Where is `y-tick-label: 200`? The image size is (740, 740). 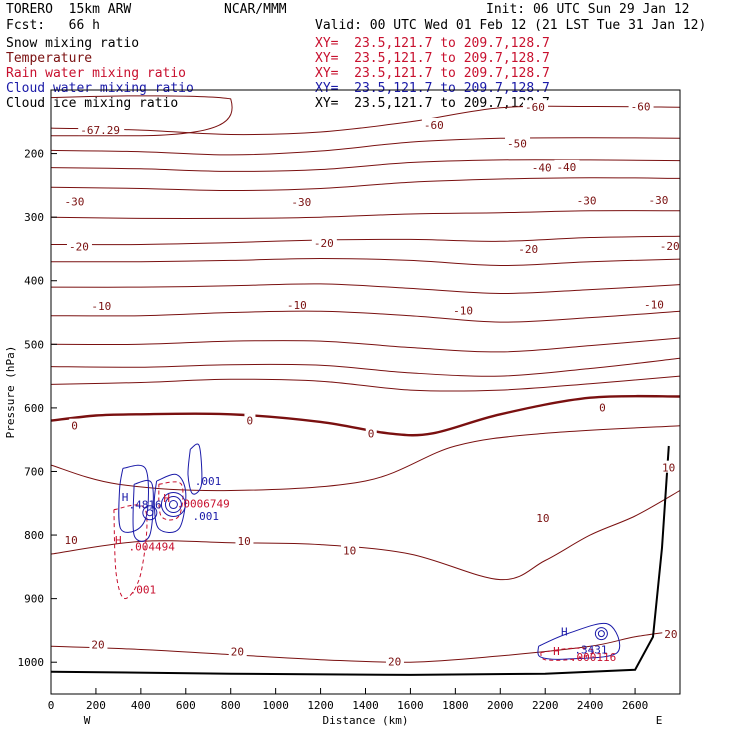
y-tick-label: 200 is located at coordinates (34, 154).